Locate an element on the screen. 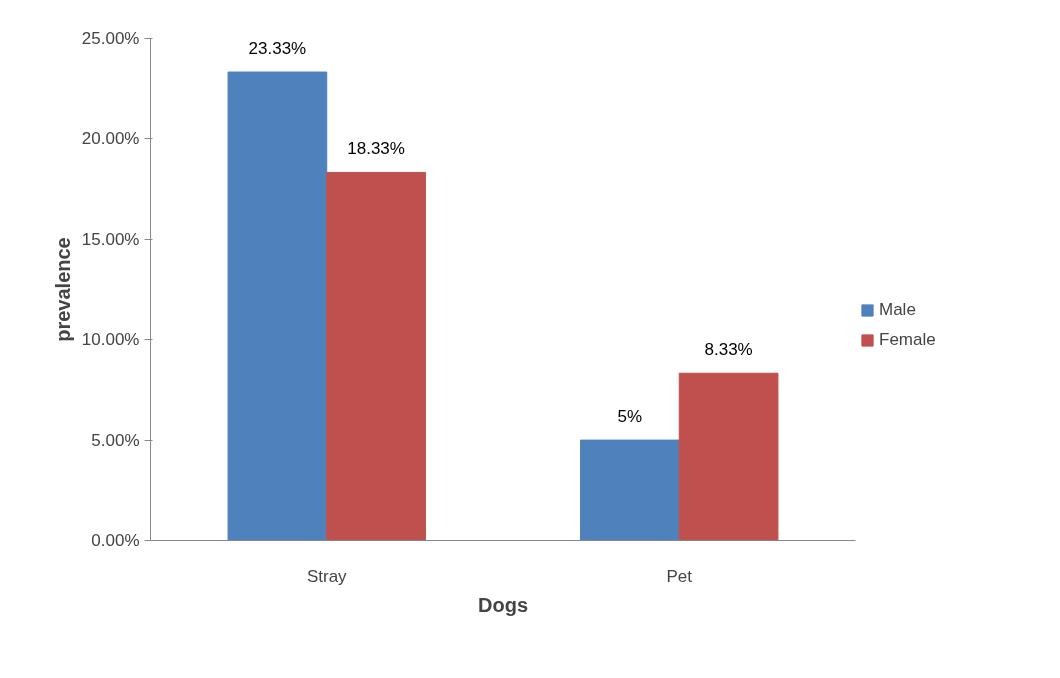 This screenshot has height=678, width=1060. data-label: 8.33% is located at coordinates (728, 350).